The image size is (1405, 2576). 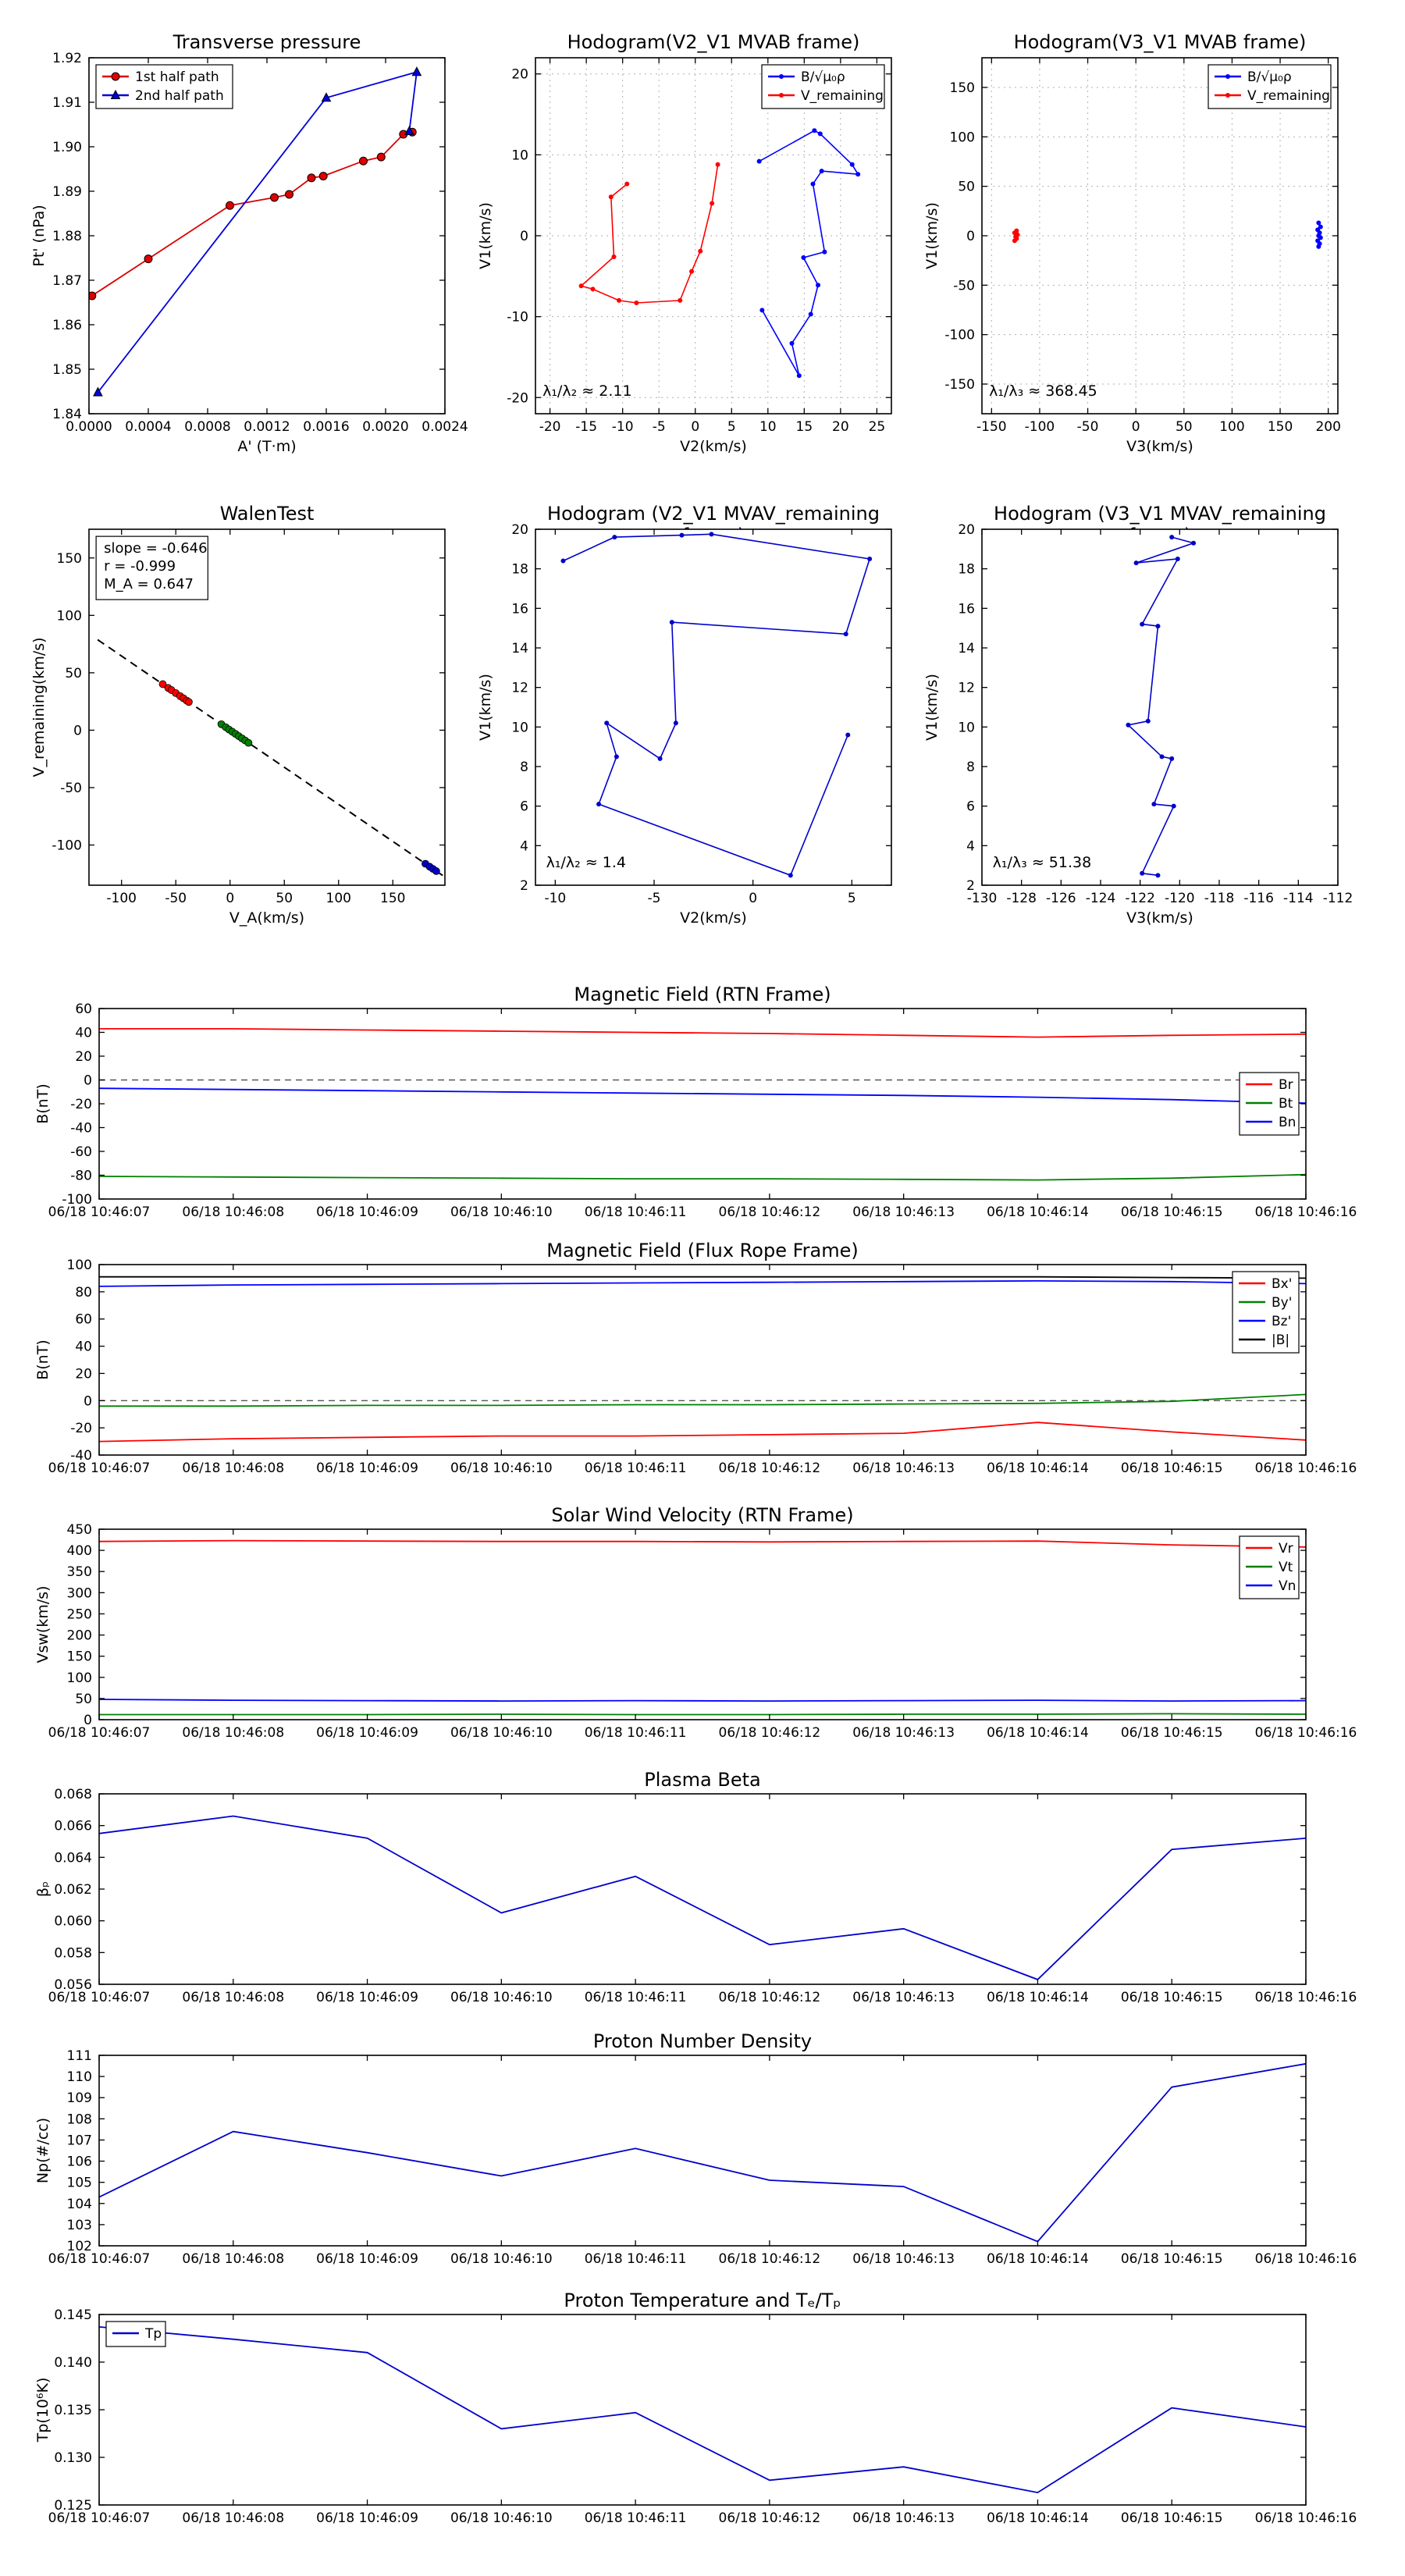 What do you see at coordinates (519, 155) in the screenshot?
I see `y-tick-label: 10` at bounding box center [519, 155].